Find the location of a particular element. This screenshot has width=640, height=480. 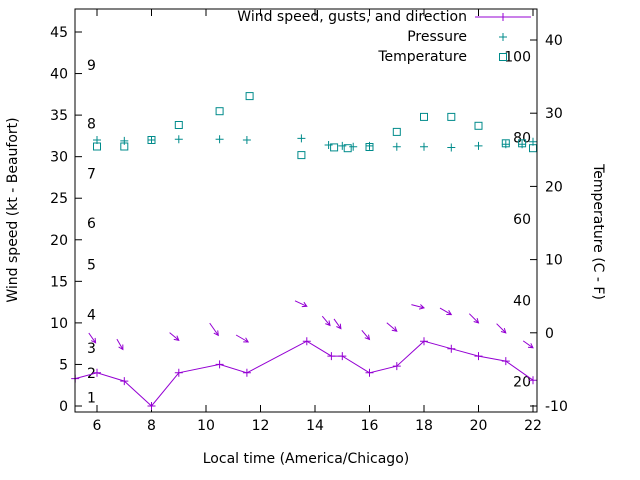

legend-label-temperature: Temperature is located at coordinates (422, 57).